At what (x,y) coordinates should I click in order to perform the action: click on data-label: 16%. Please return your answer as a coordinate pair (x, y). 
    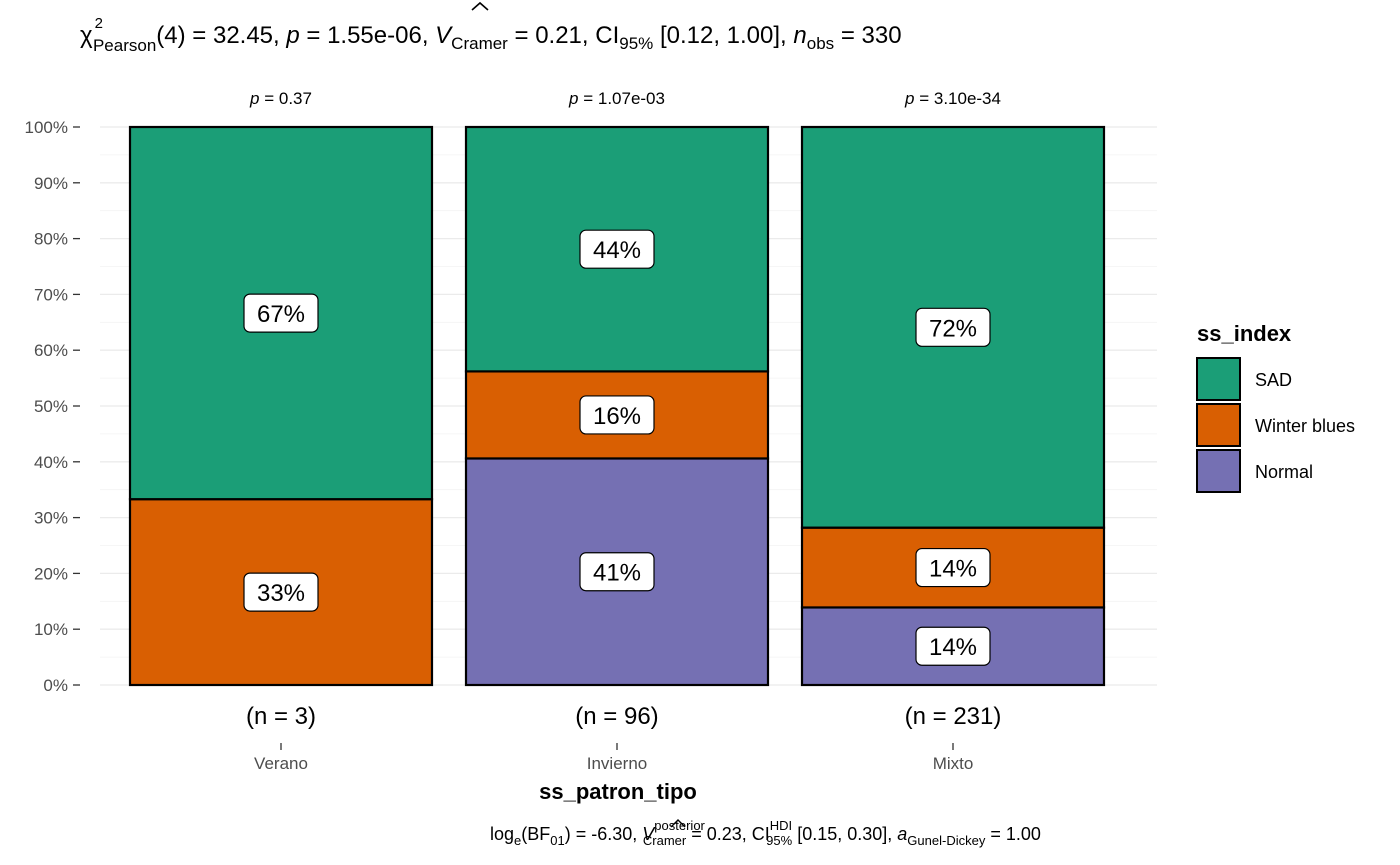
    Looking at the image, I should click on (617, 416).